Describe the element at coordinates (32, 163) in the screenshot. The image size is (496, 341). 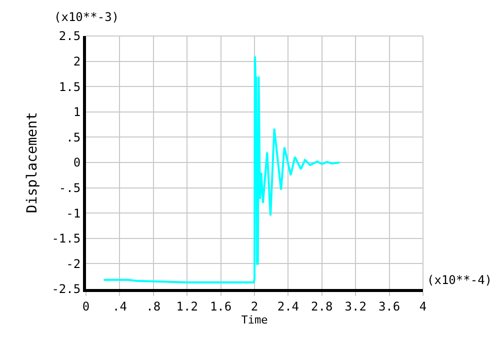
I see `y-axis-title: Displacement` at that location.